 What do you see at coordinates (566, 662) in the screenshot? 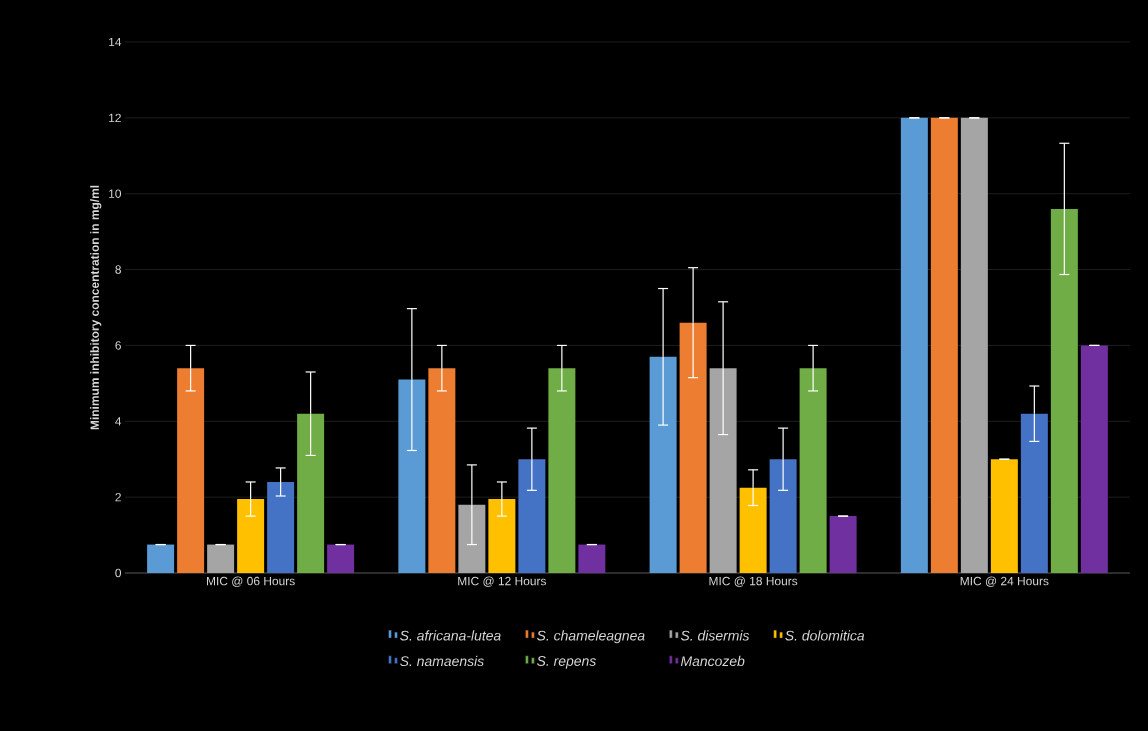
I see `legend-label: S. repens` at bounding box center [566, 662].